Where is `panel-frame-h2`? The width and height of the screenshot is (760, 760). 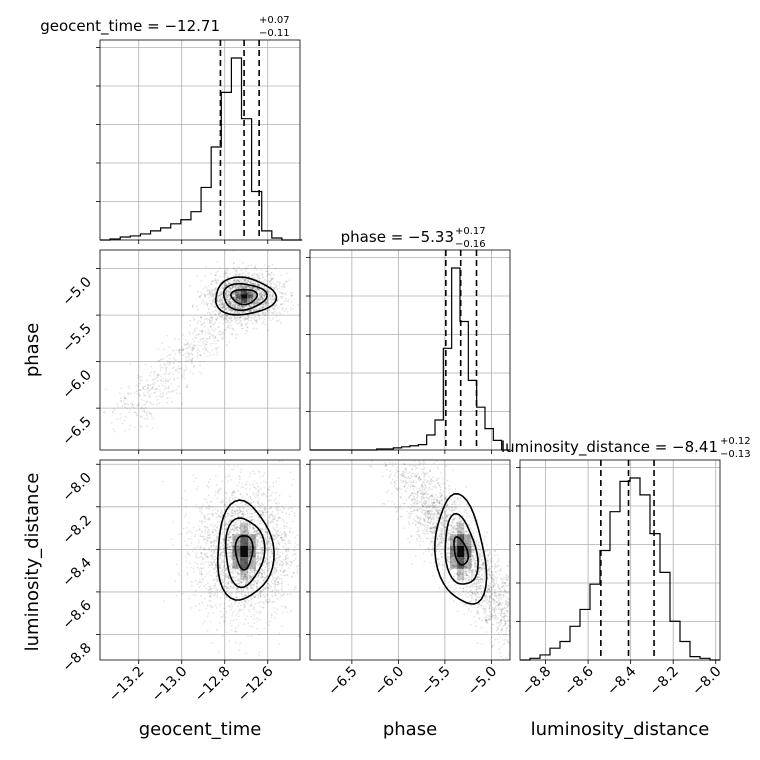 panel-frame-h2 is located at coordinates (620, 560).